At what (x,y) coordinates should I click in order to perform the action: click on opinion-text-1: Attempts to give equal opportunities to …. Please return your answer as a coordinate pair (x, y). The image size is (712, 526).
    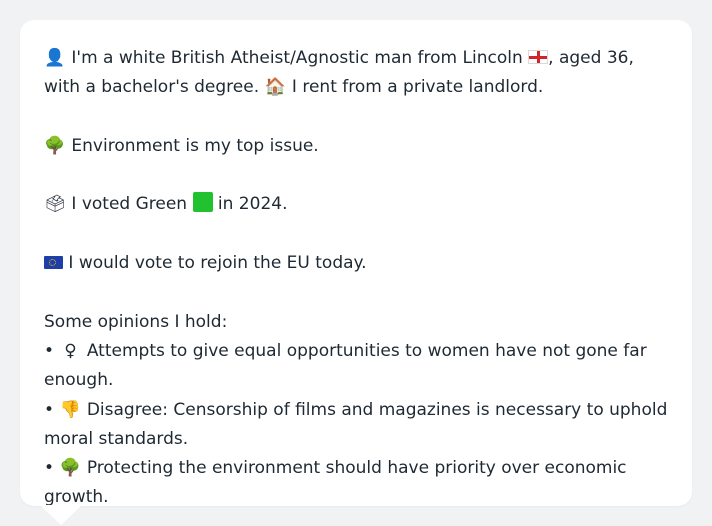
    Looking at the image, I should click on (345, 365).